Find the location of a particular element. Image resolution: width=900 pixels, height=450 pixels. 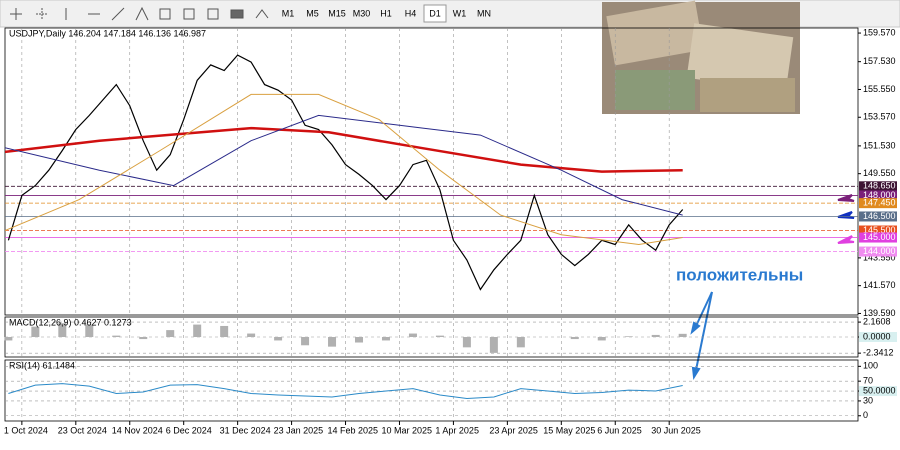

x-tick-label: 23 Oct 2024 is located at coordinates (82, 430).